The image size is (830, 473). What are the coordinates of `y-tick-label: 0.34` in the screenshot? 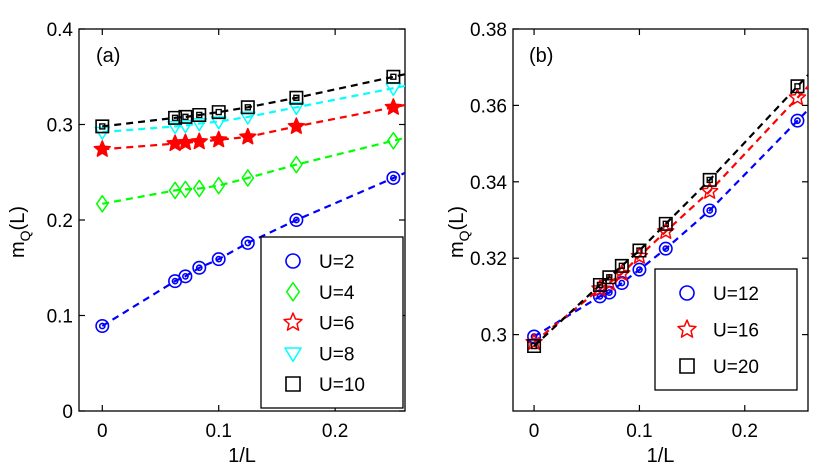 It's located at (488, 183).